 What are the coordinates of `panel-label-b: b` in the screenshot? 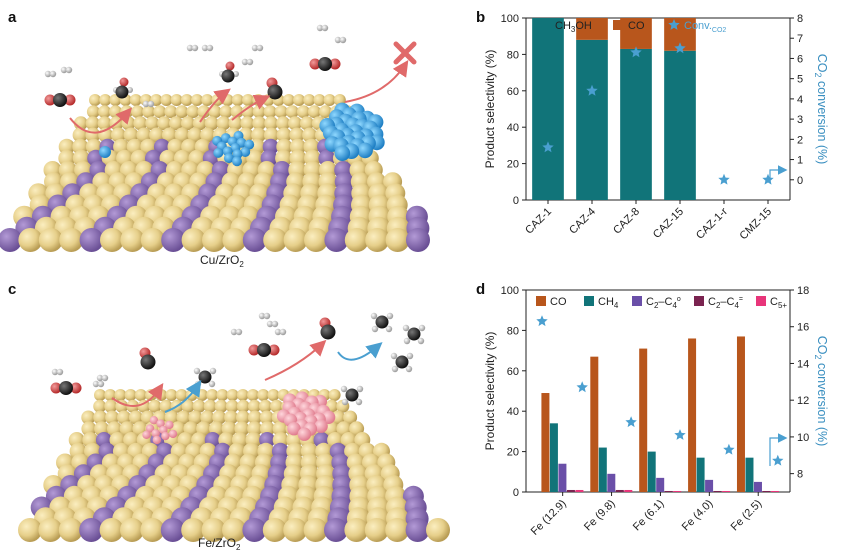 It's located at (480, 17).